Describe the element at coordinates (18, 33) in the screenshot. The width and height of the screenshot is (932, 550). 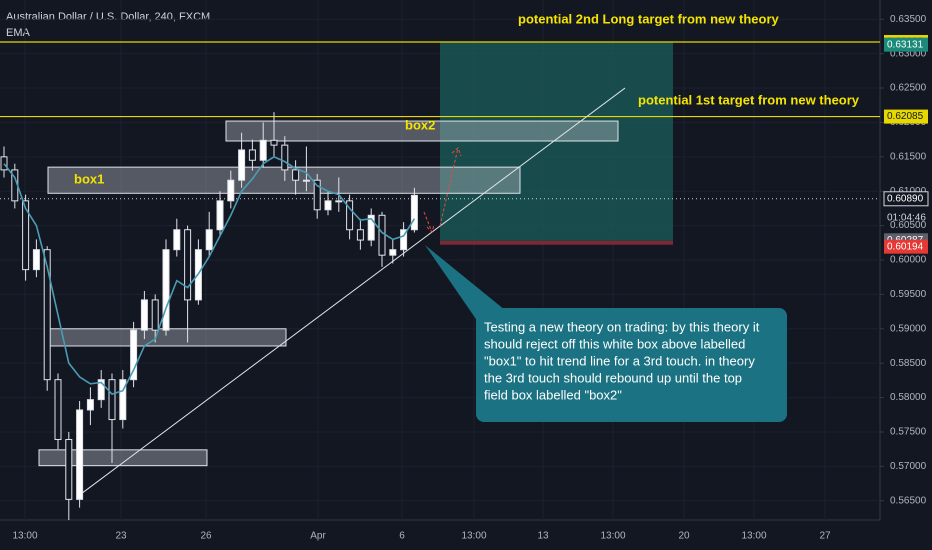
I see `indicator-label: EMA` at that location.